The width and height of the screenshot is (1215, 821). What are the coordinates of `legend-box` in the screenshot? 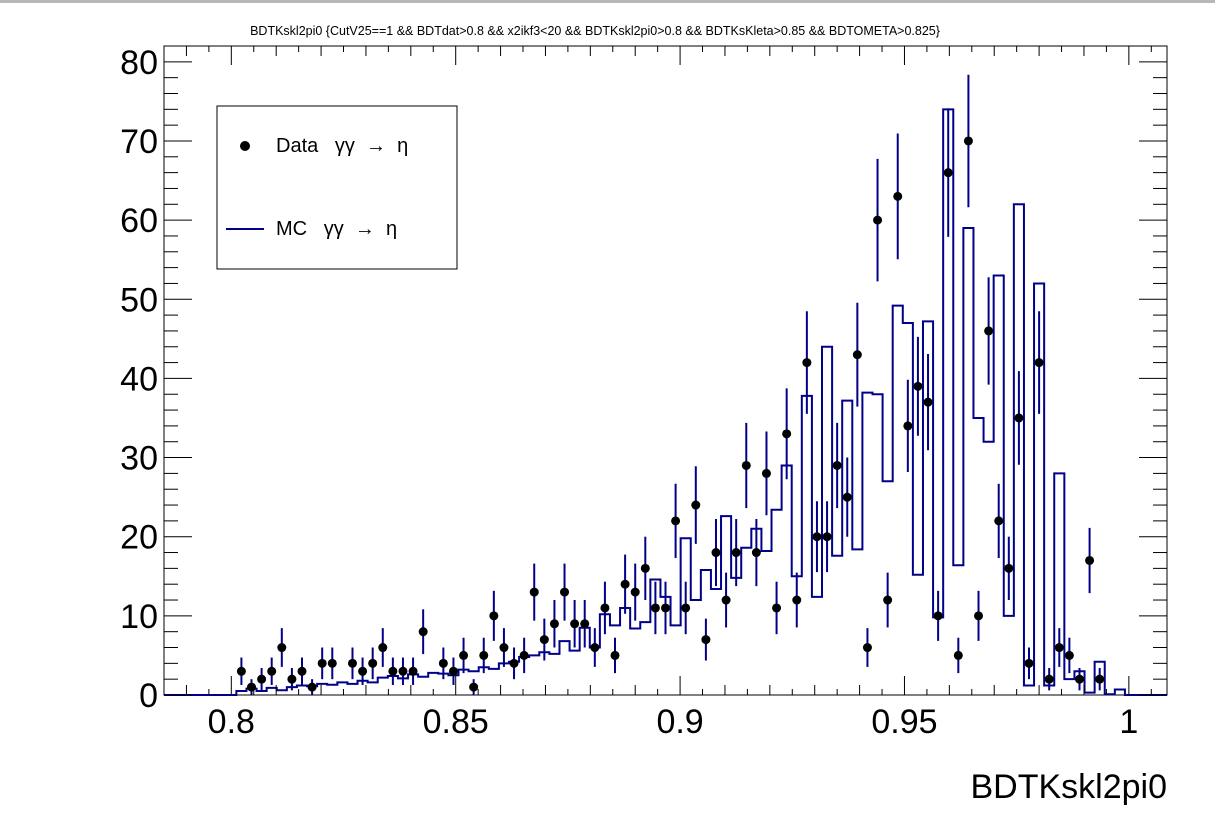 It's located at (337, 187).